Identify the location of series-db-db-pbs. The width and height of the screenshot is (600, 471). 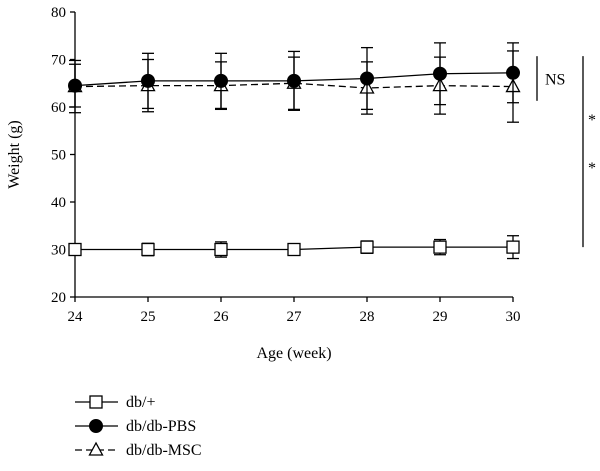
(294, 76).